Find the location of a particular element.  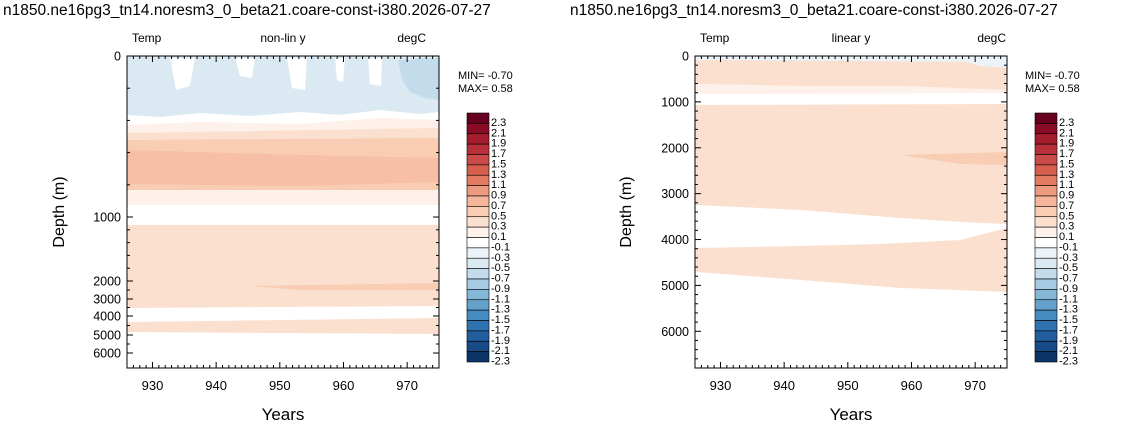

contour-zero-deep is located at coordinates (851, 226).